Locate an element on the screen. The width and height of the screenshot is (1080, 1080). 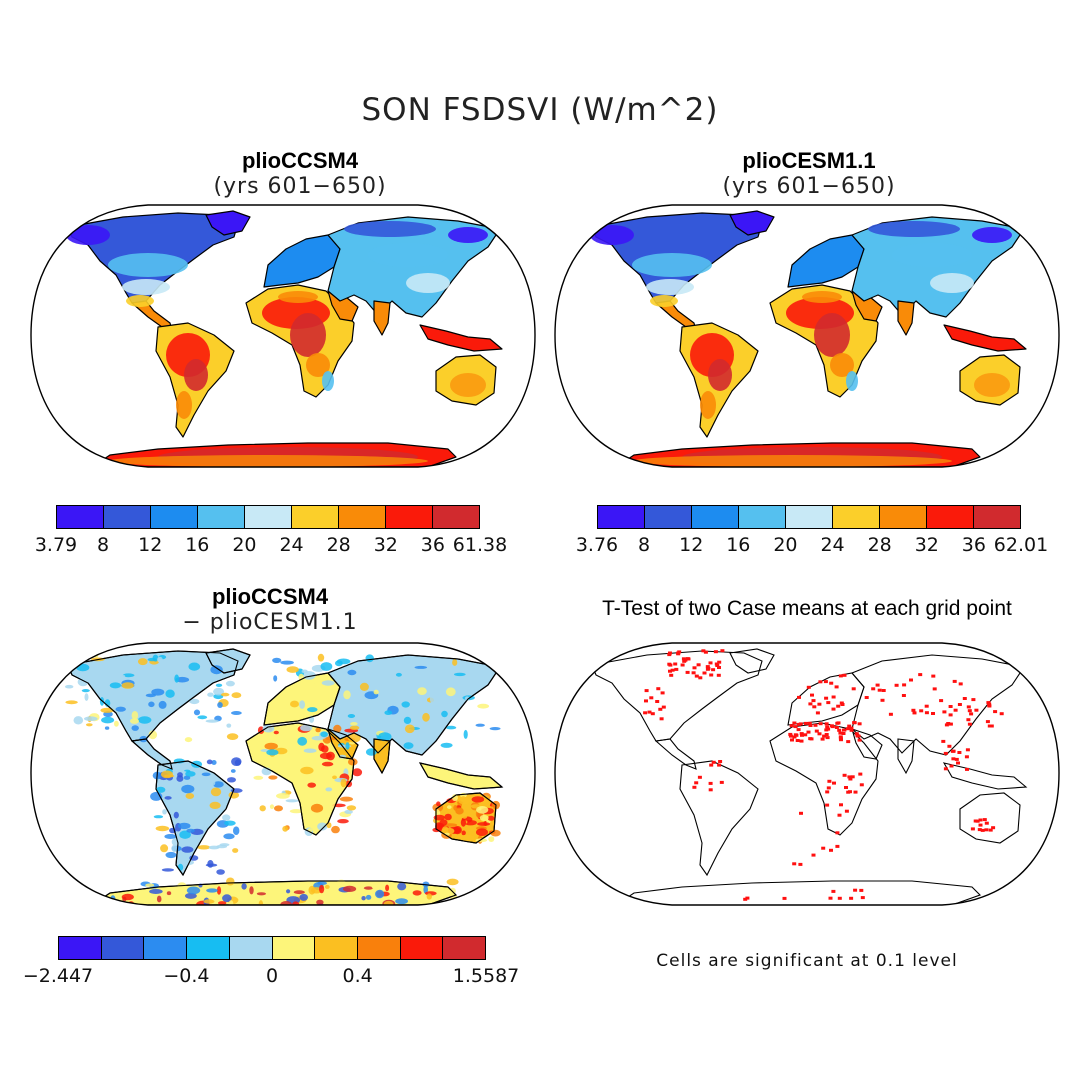
panel1-landmass-india is located at coordinates (382, 318).